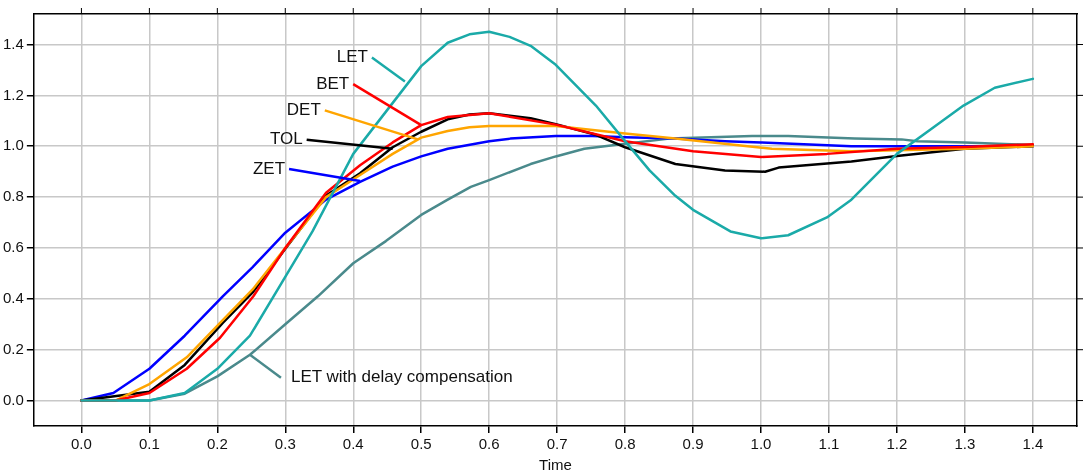 The width and height of the screenshot is (1087, 475). Describe the element at coordinates (149, 444) in the screenshot. I see `x-tick-label: 0.1` at that location.